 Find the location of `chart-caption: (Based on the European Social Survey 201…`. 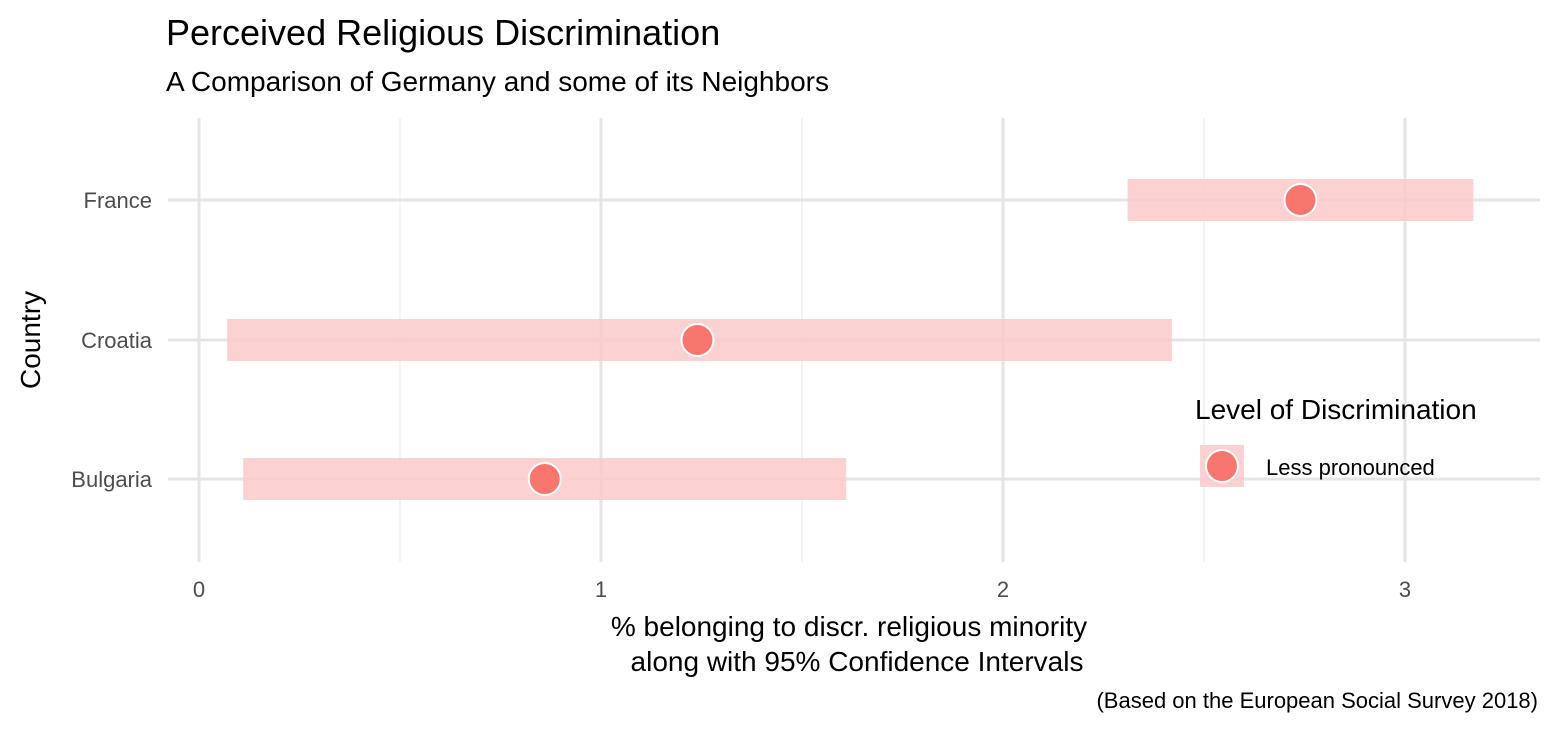

chart-caption: (Based on the European Social Survey 201… is located at coordinates (1317, 700).